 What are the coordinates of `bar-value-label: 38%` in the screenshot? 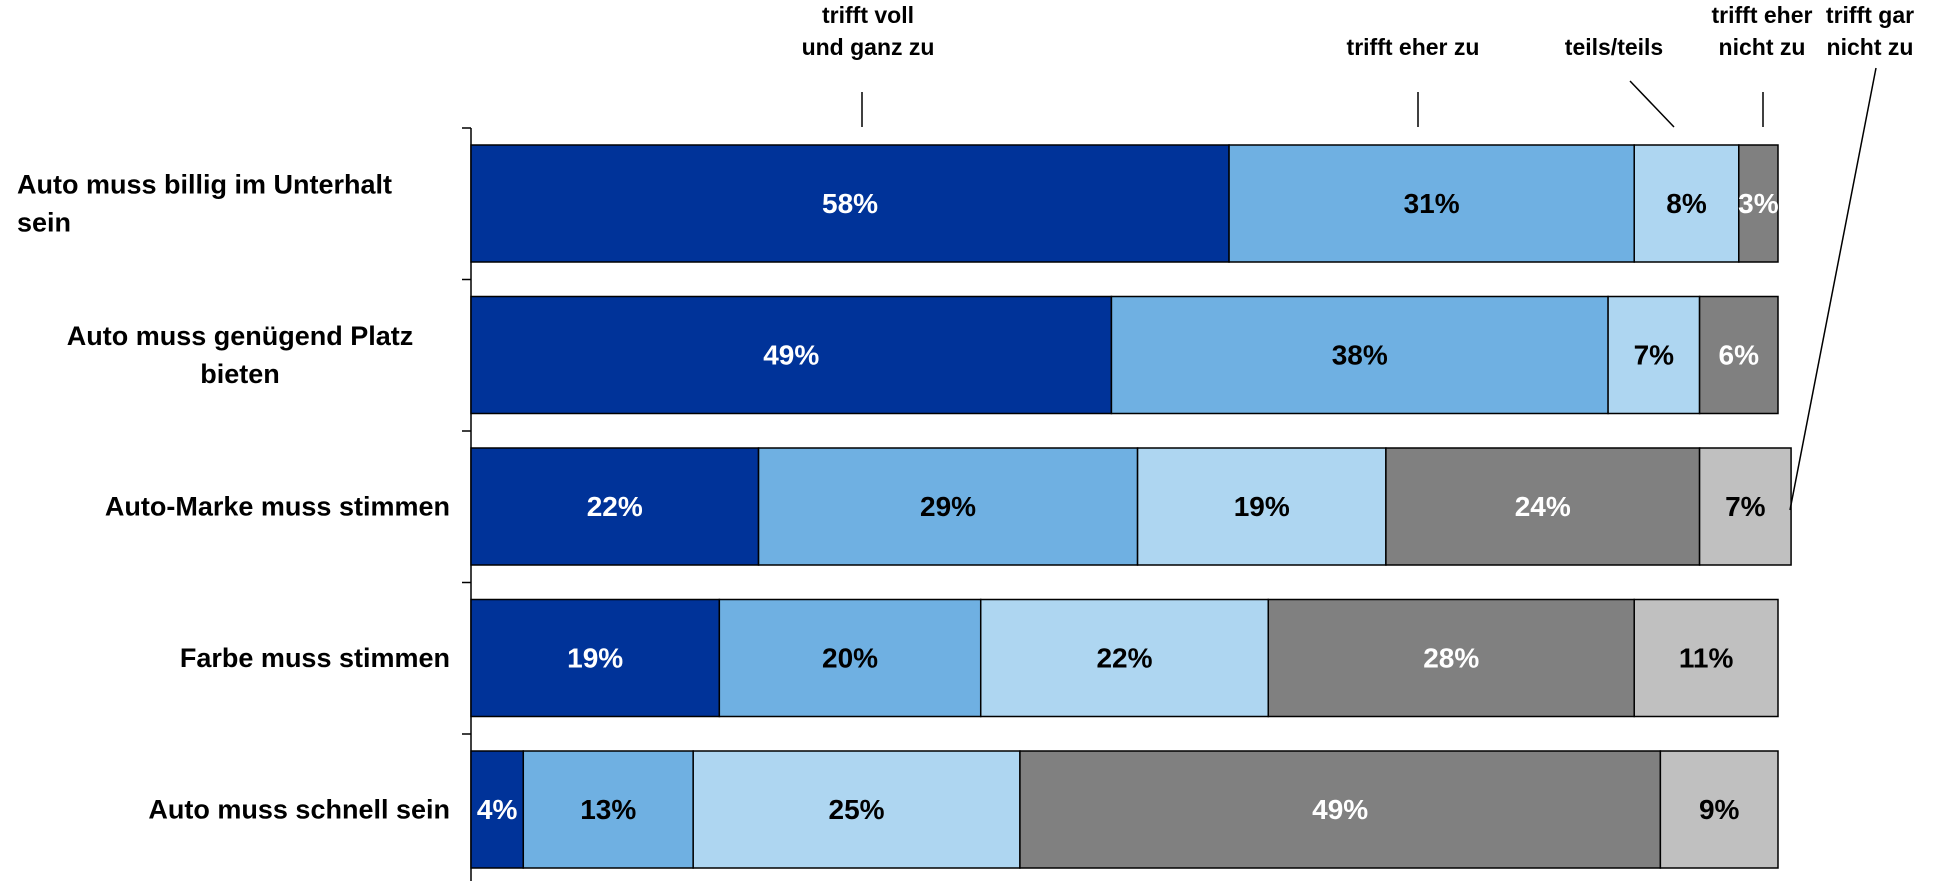 It's located at (1360, 355).